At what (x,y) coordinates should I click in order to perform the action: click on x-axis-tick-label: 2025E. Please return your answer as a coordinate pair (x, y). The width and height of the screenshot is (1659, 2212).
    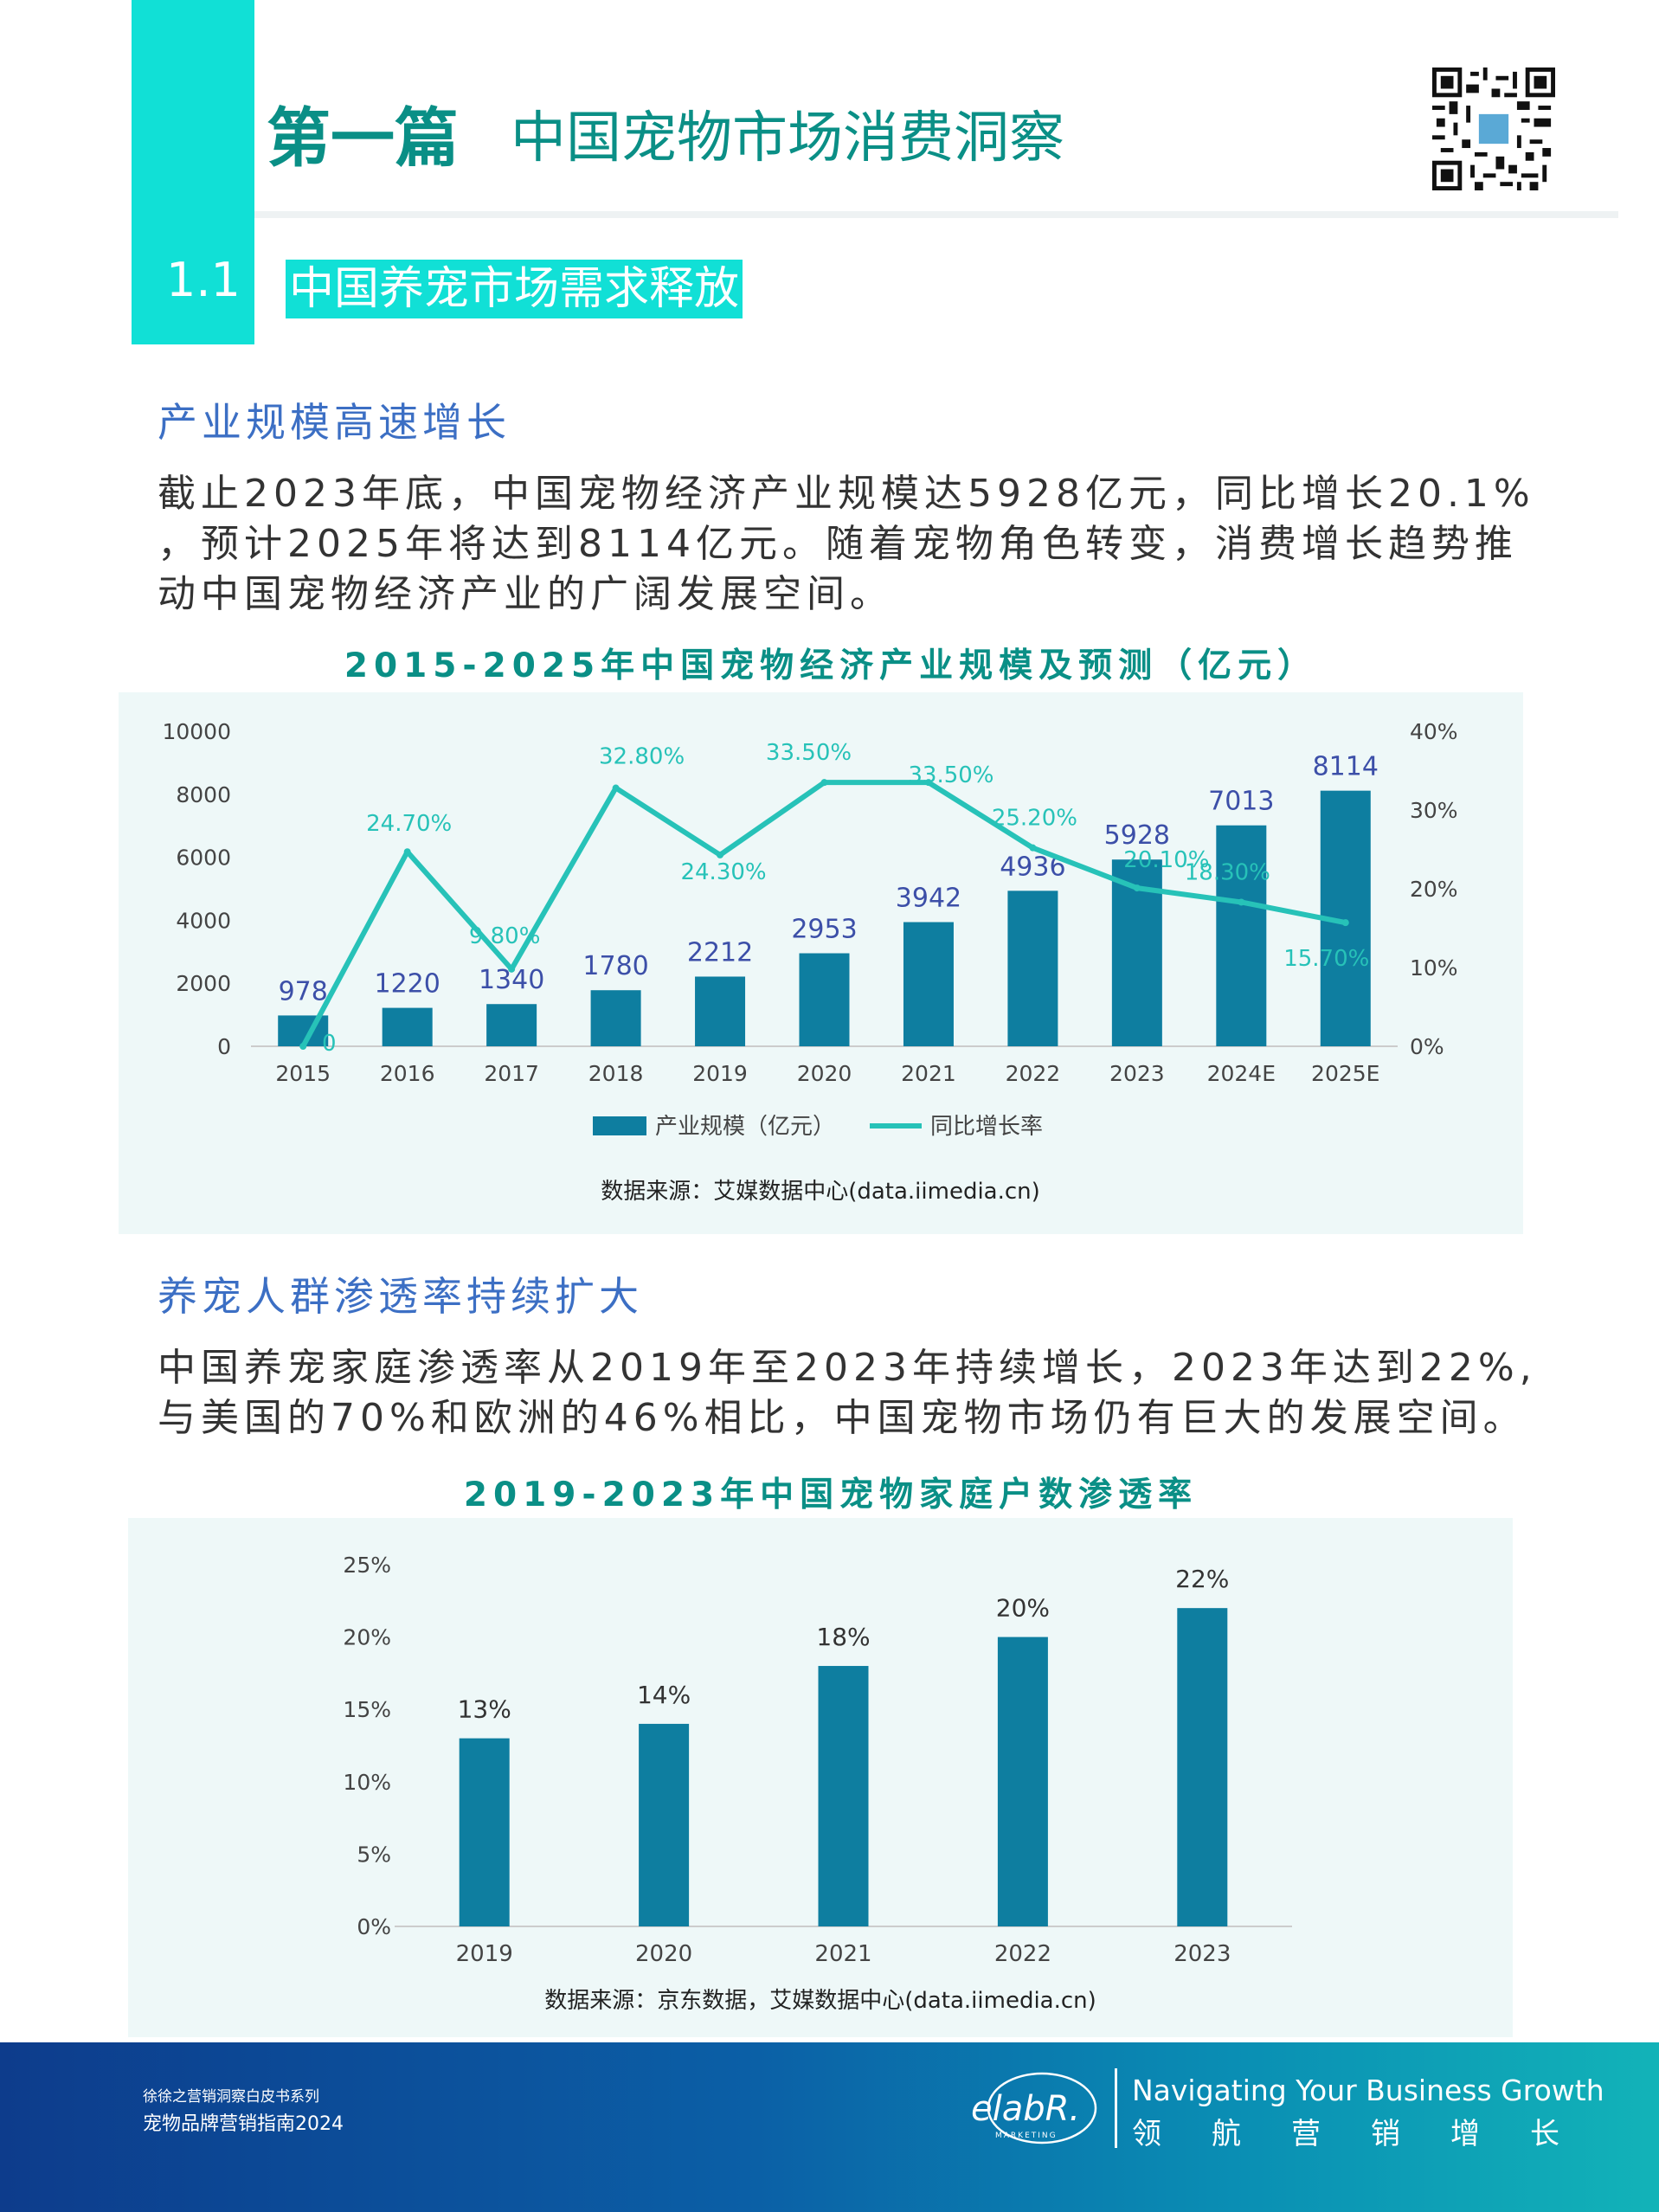
    Looking at the image, I should click on (1345, 1073).